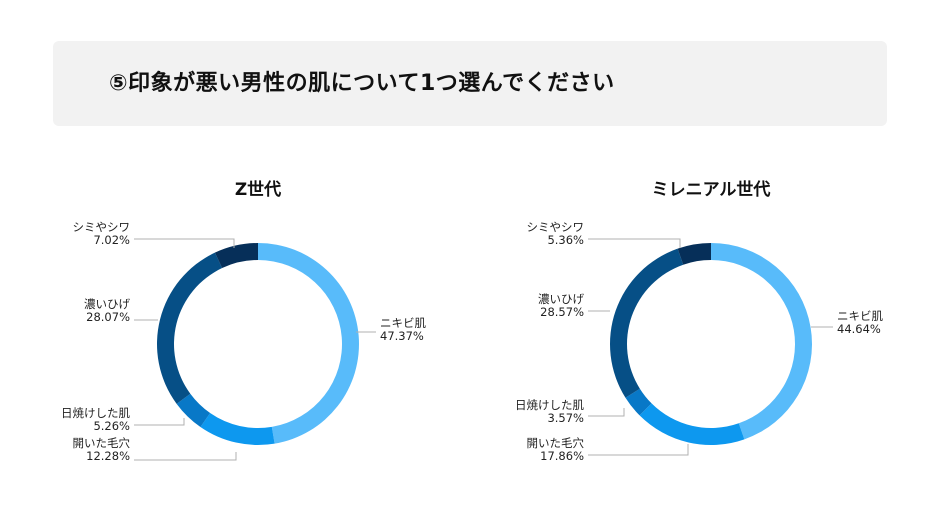 The height and width of the screenshot is (529, 940). Describe the element at coordinates (402, 336) in the screenshot. I see `slice-value-gen-z-nikibi: 47.37%` at that location.